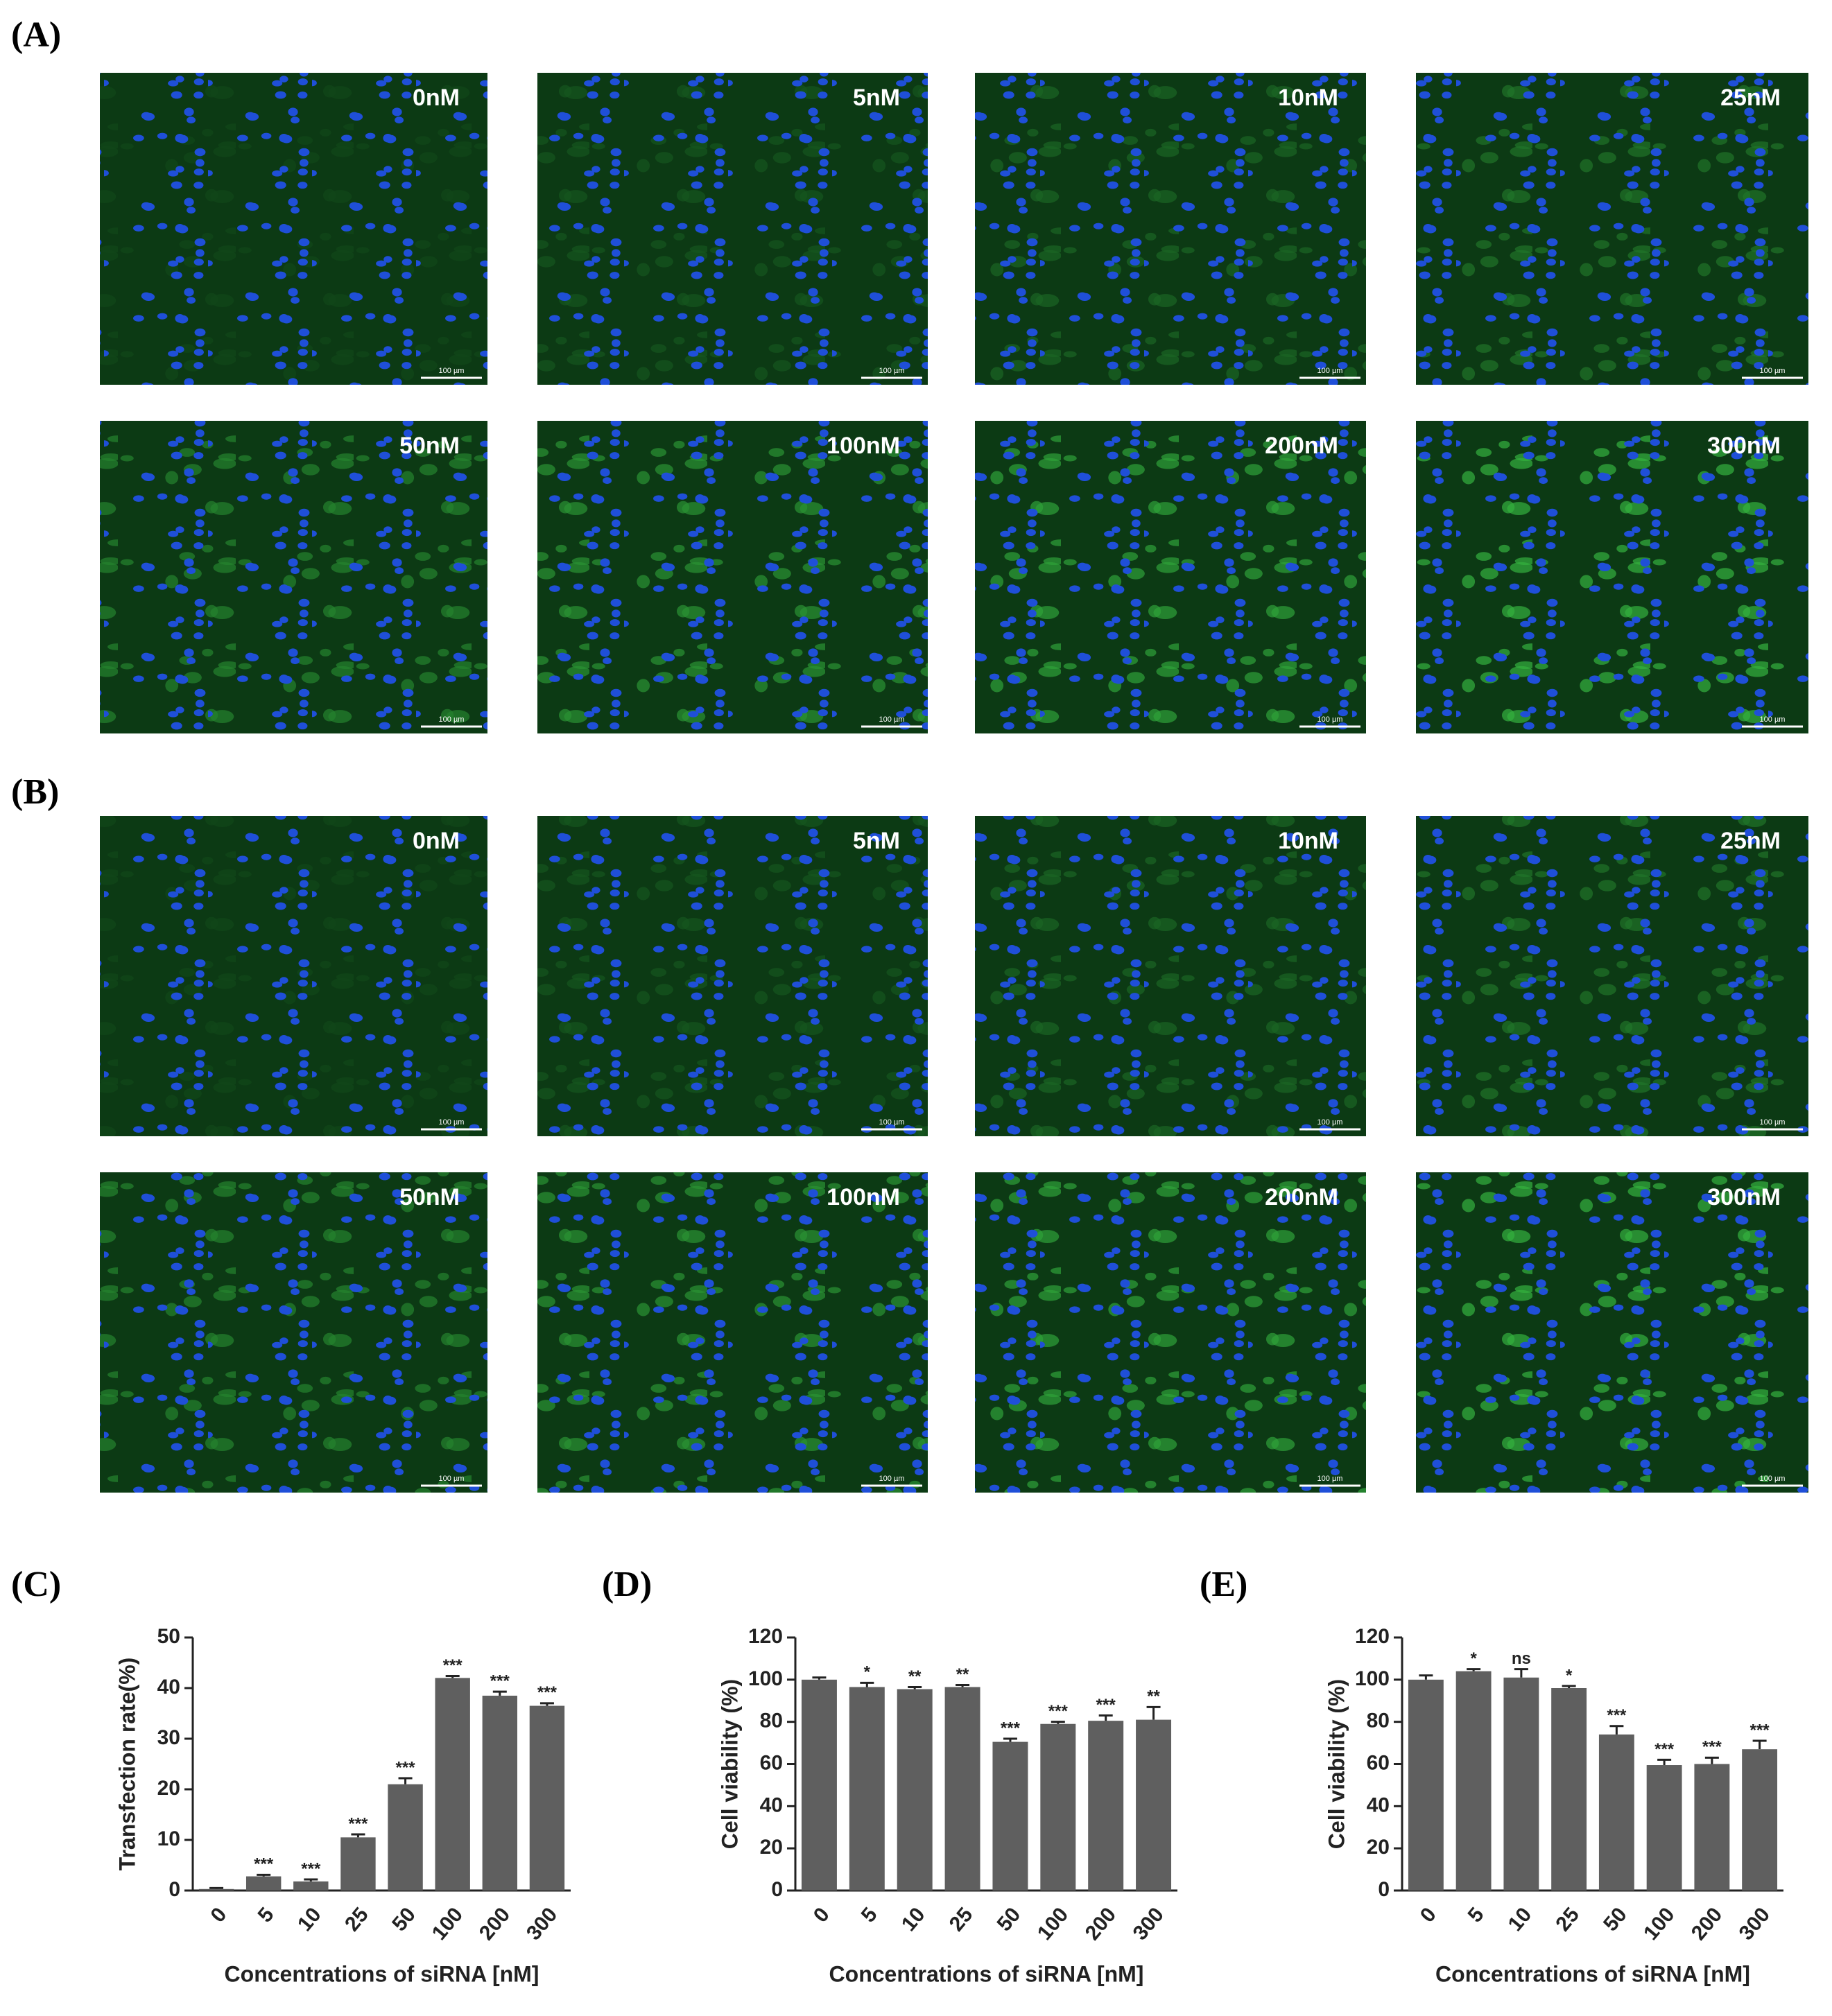 This screenshot has height=2016, width=1832. What do you see at coordinates (1378, 1804) in the screenshot?
I see `y-tick-label: 40` at bounding box center [1378, 1804].